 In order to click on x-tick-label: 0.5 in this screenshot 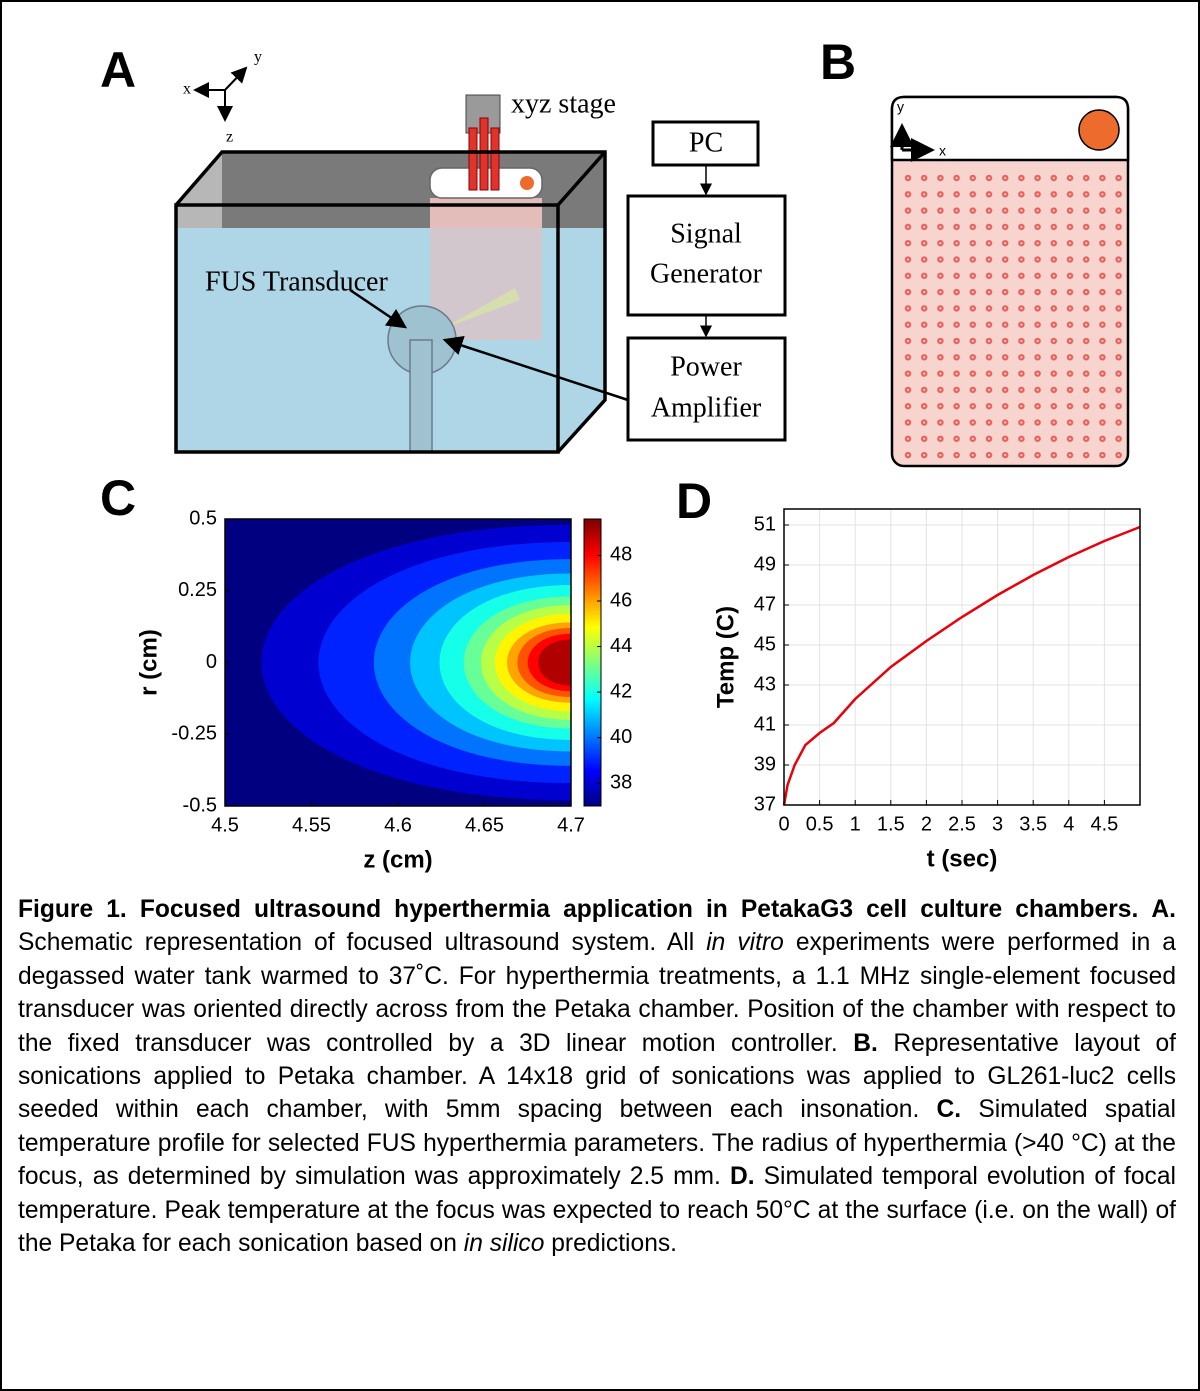, I will do `click(820, 824)`.